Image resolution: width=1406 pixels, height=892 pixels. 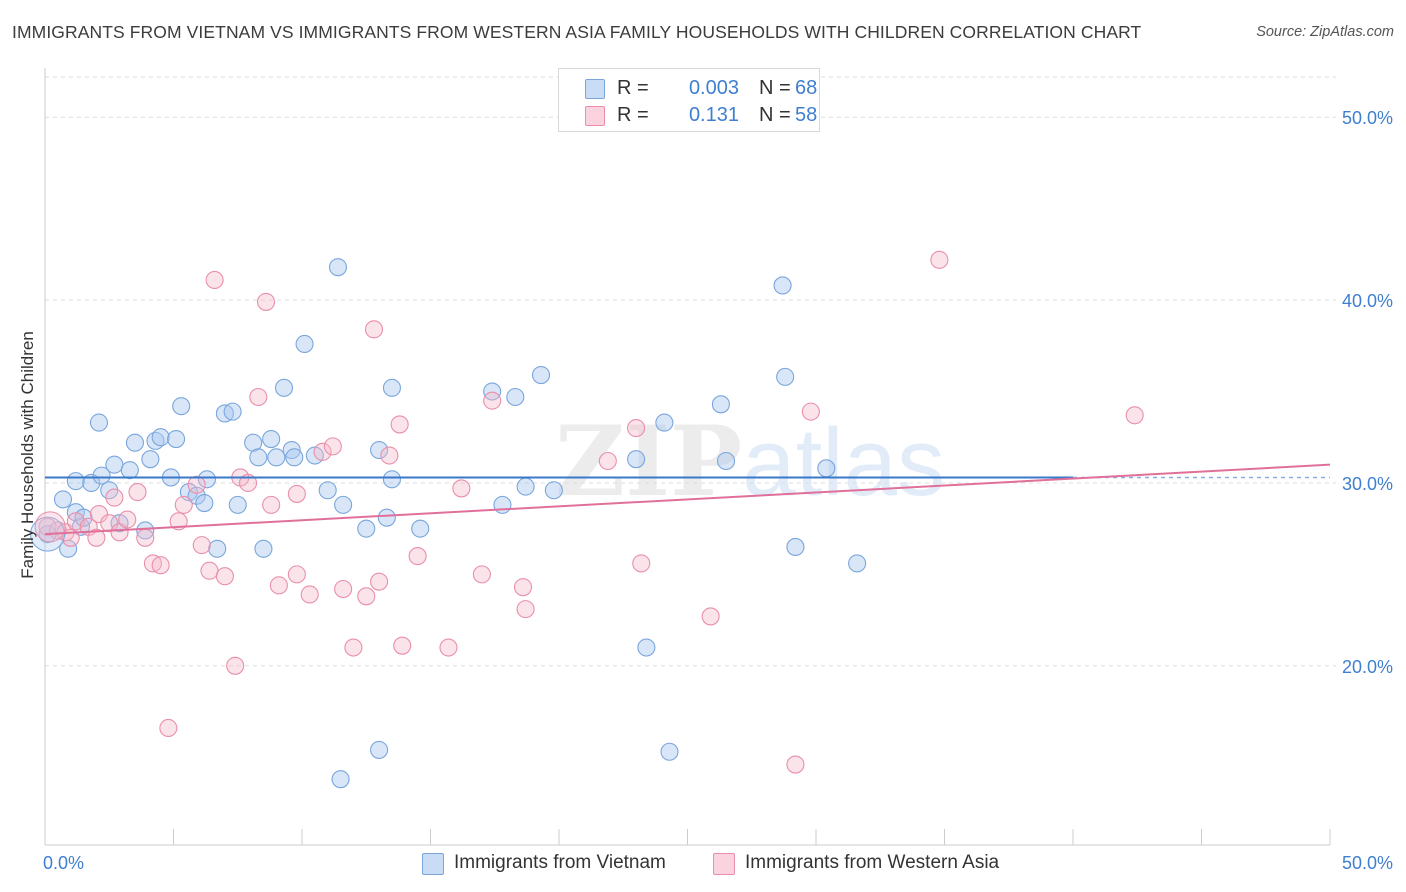 I want to click on bottom-legend-label-western-asia: Immigrants from Western Asia, so click(x=872, y=862).